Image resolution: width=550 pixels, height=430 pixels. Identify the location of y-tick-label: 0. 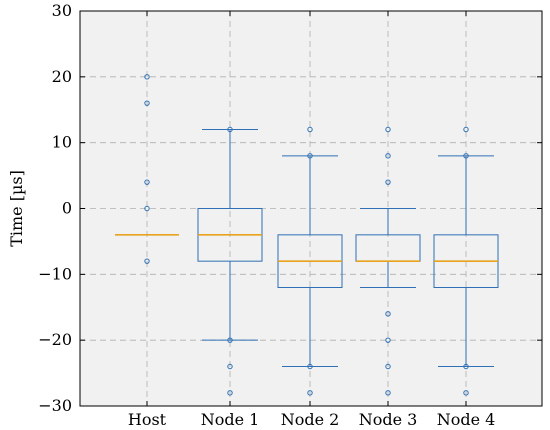
(67, 208).